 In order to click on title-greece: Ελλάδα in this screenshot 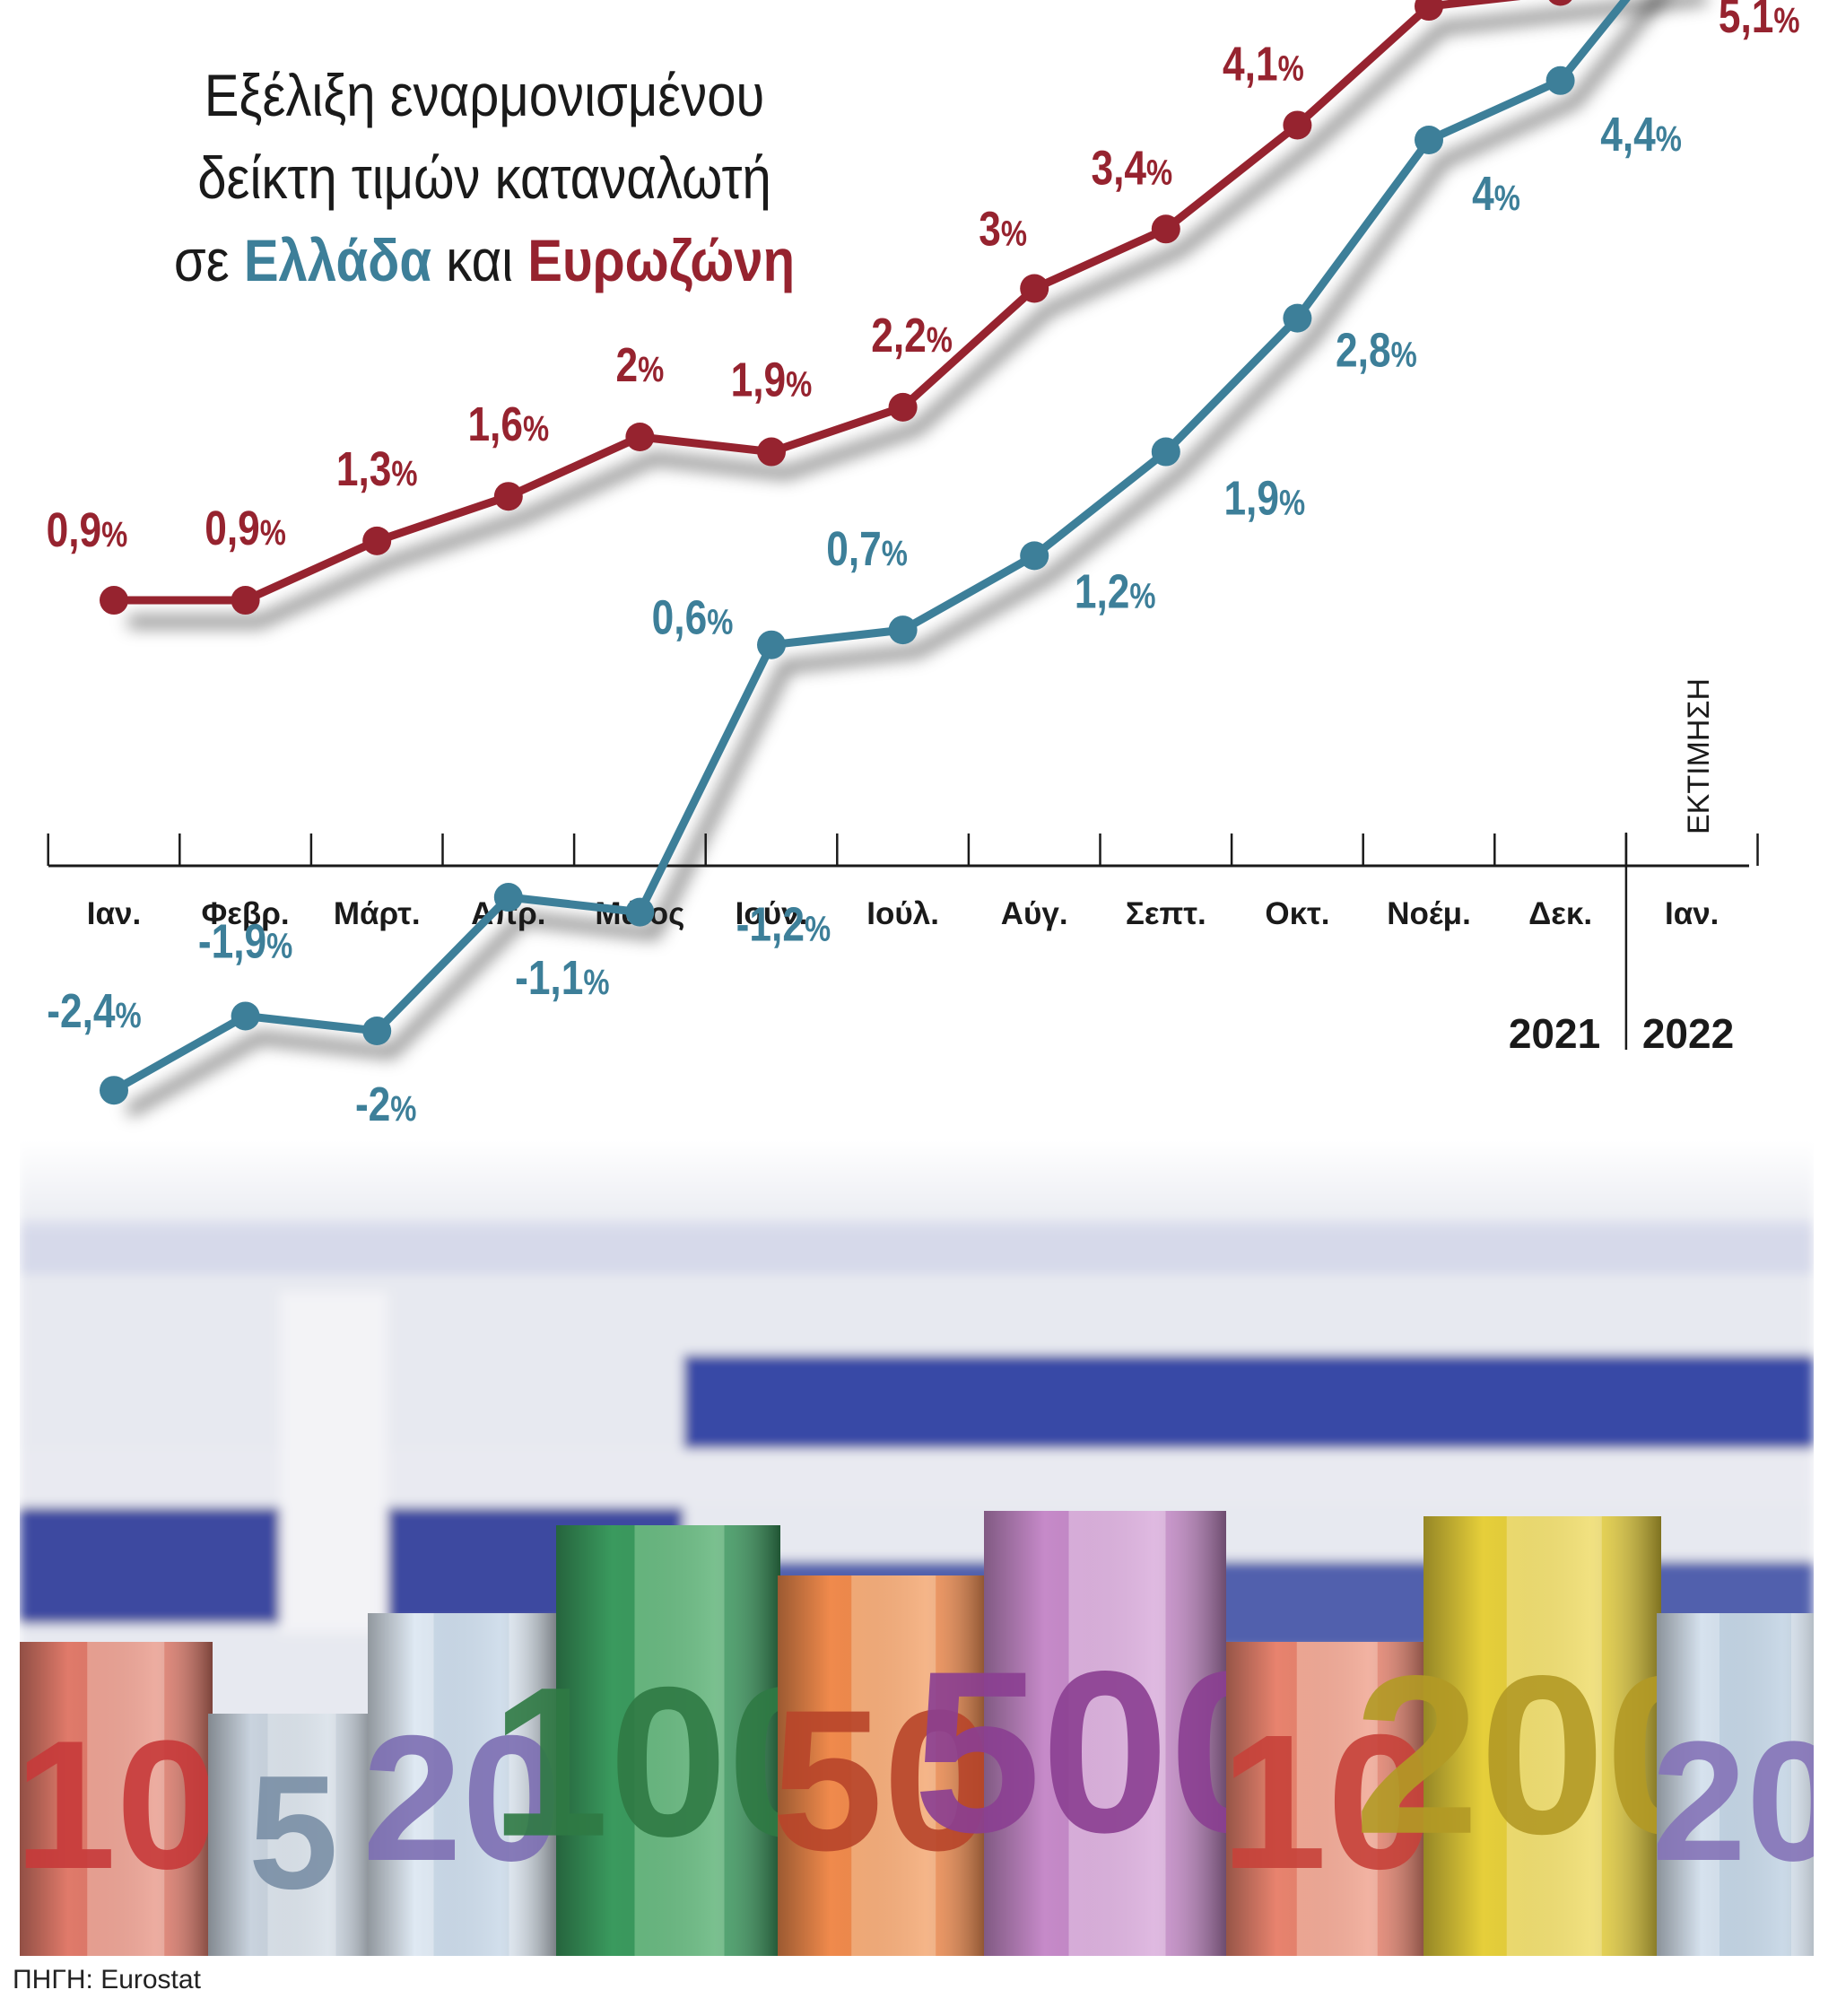, I will do `click(337, 260)`.